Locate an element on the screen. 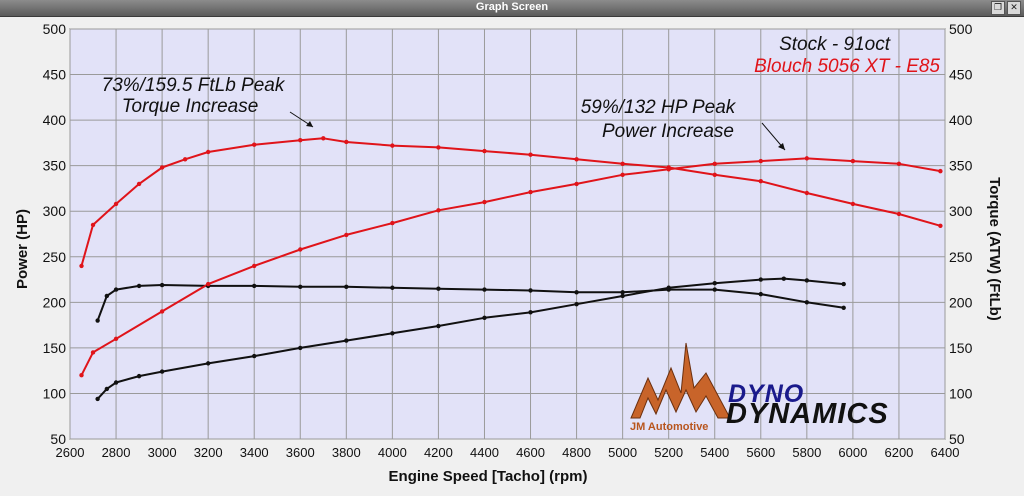  x-axis-label: Engine Speed [Tacho] (rpm) is located at coordinates (488, 476).